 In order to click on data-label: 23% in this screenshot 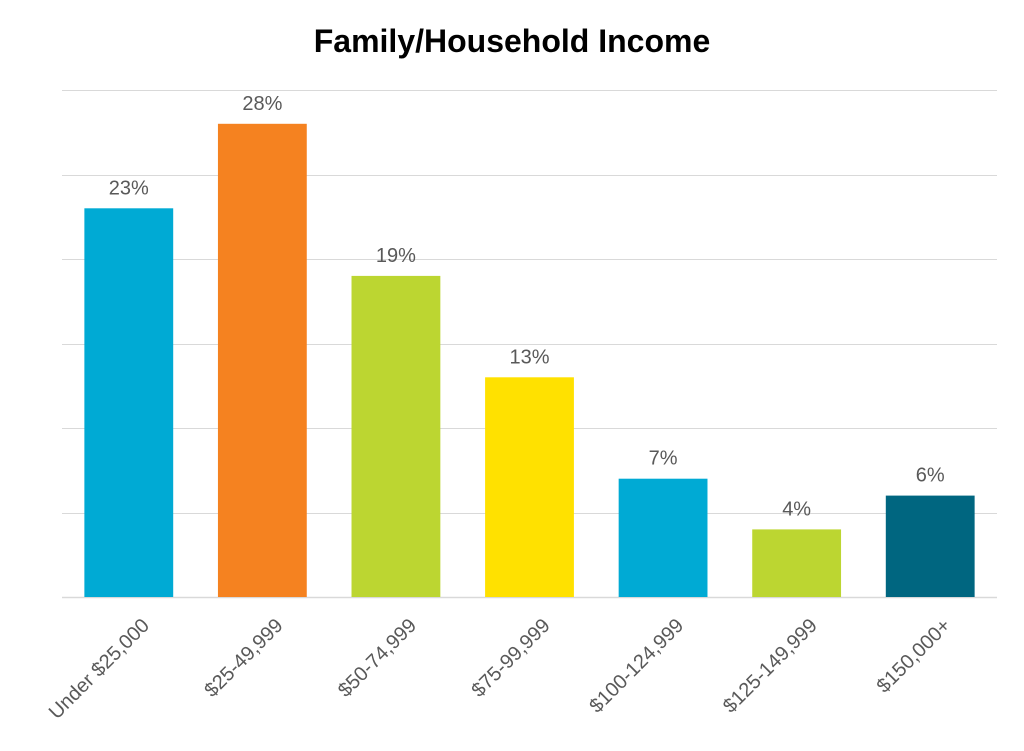, I will do `click(129, 188)`.